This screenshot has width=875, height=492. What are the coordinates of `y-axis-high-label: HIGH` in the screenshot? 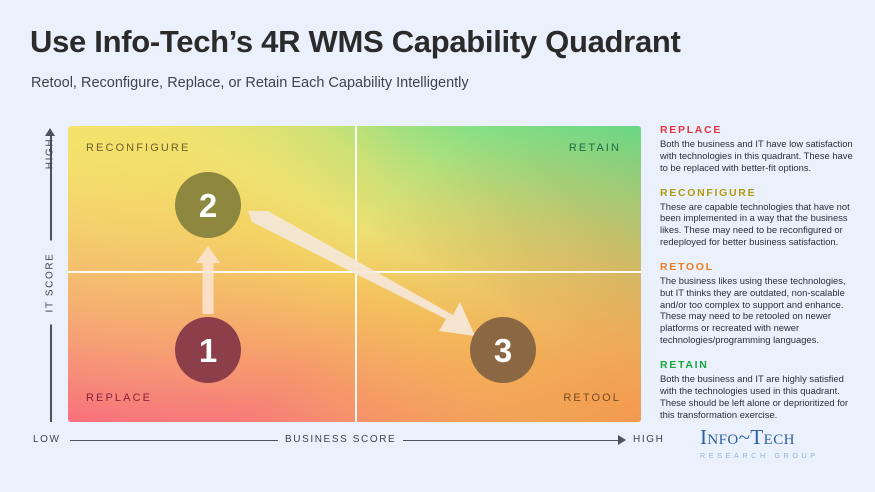 It's located at (50, 153).